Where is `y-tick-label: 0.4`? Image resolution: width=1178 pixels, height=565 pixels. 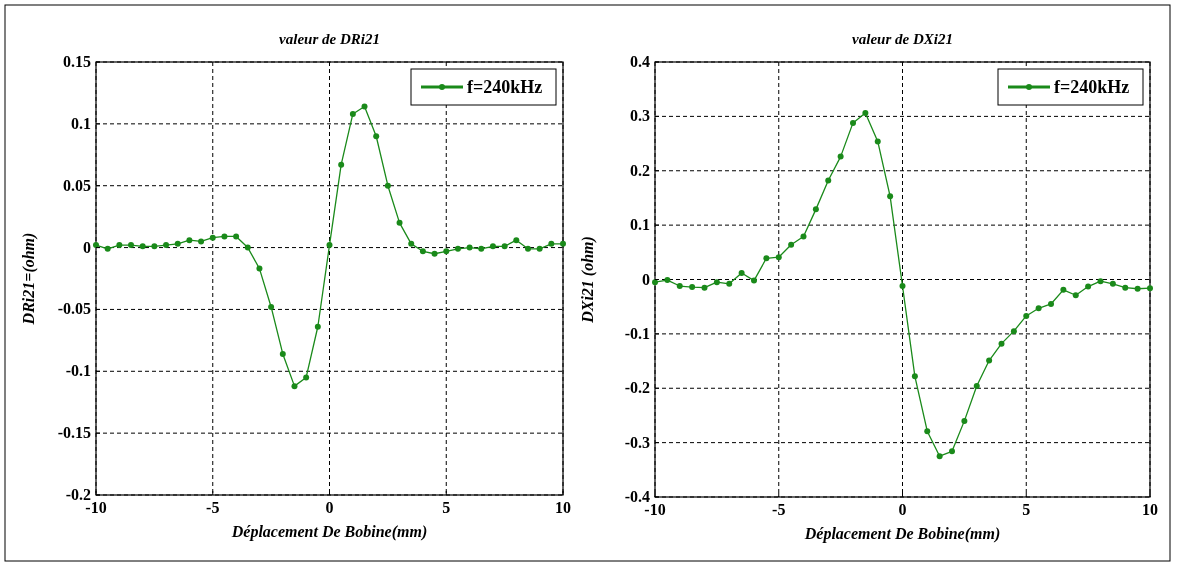 y-tick-label: 0.4 is located at coordinates (640, 61).